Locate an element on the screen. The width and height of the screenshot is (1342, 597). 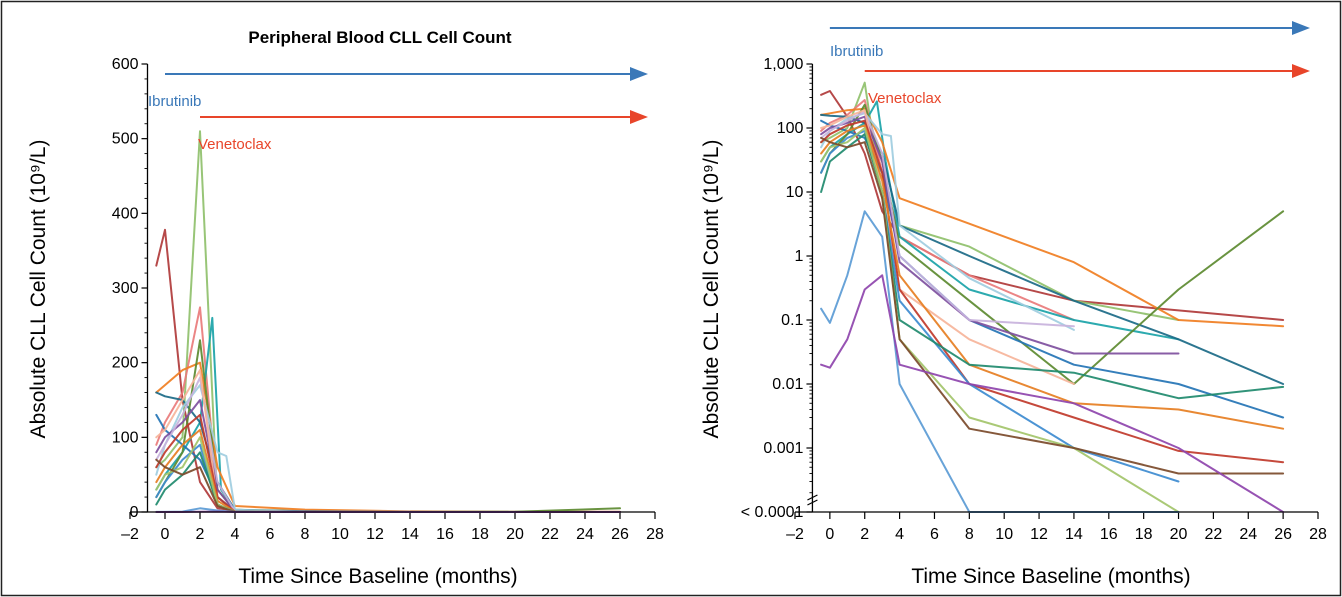
y-tick-label: 0.1 is located at coordinates (792, 320).